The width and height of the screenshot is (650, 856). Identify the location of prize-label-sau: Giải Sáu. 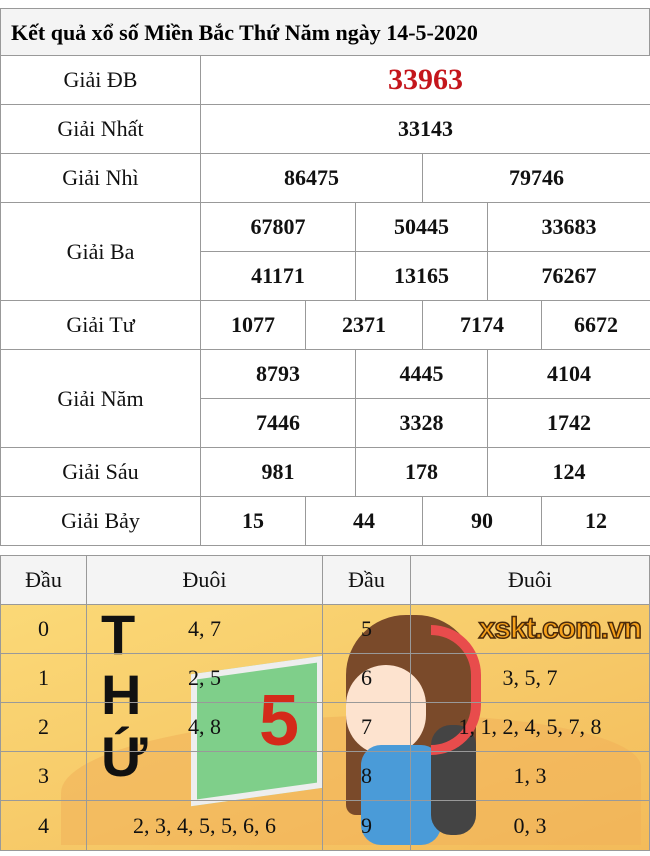
(101, 472).